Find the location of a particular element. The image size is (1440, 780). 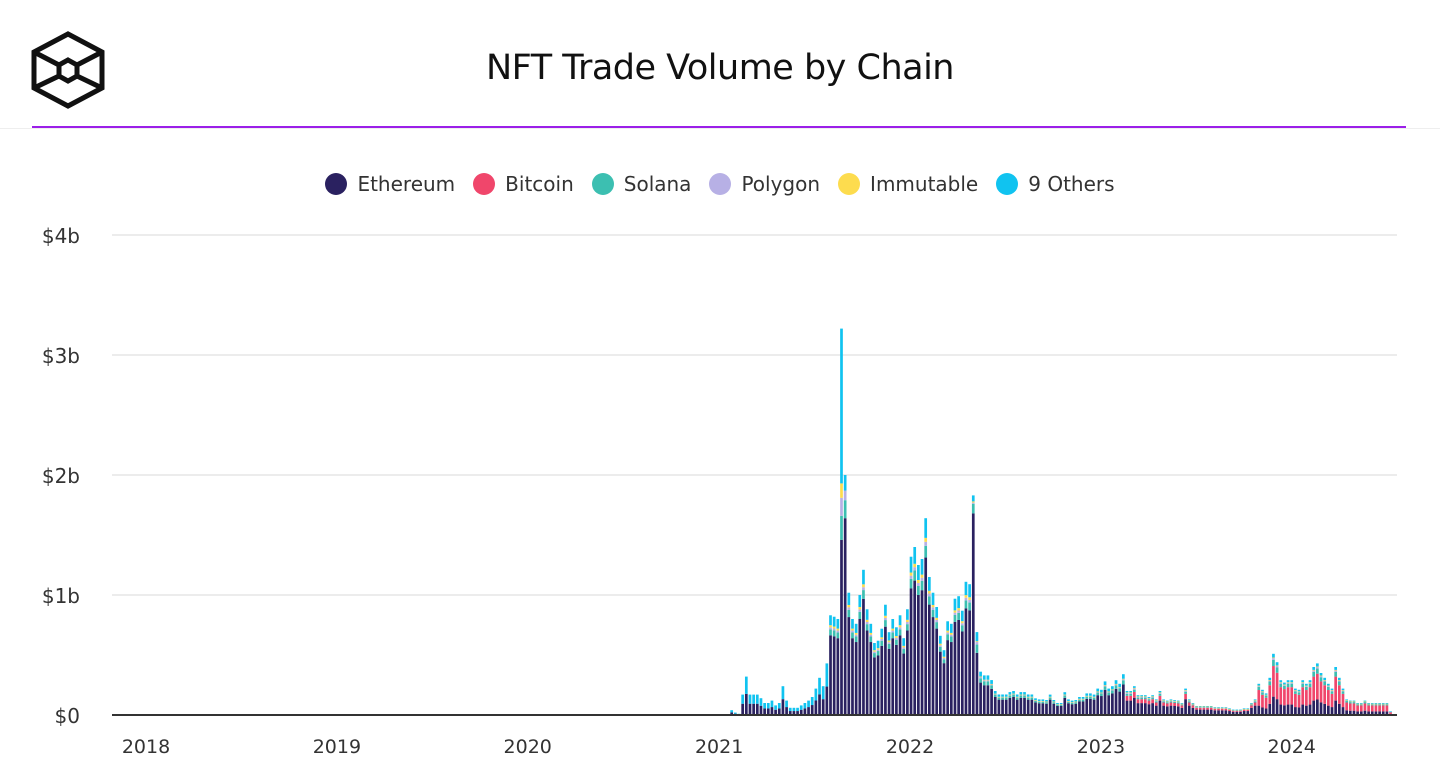

legend-item: 9 Others is located at coordinates (1055, 184).